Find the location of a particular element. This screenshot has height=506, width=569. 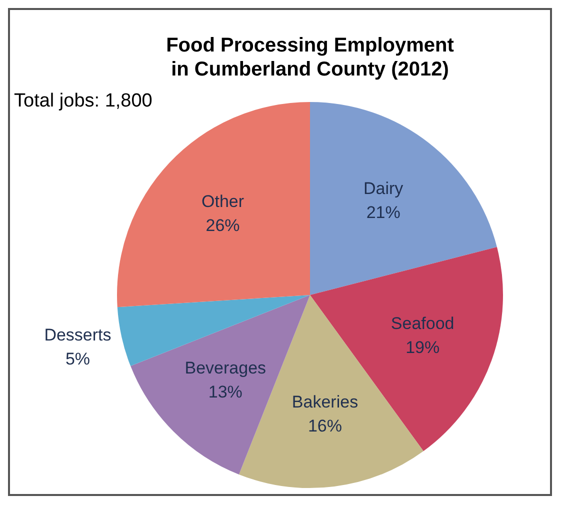

slice-label: Other is located at coordinates (223, 201).